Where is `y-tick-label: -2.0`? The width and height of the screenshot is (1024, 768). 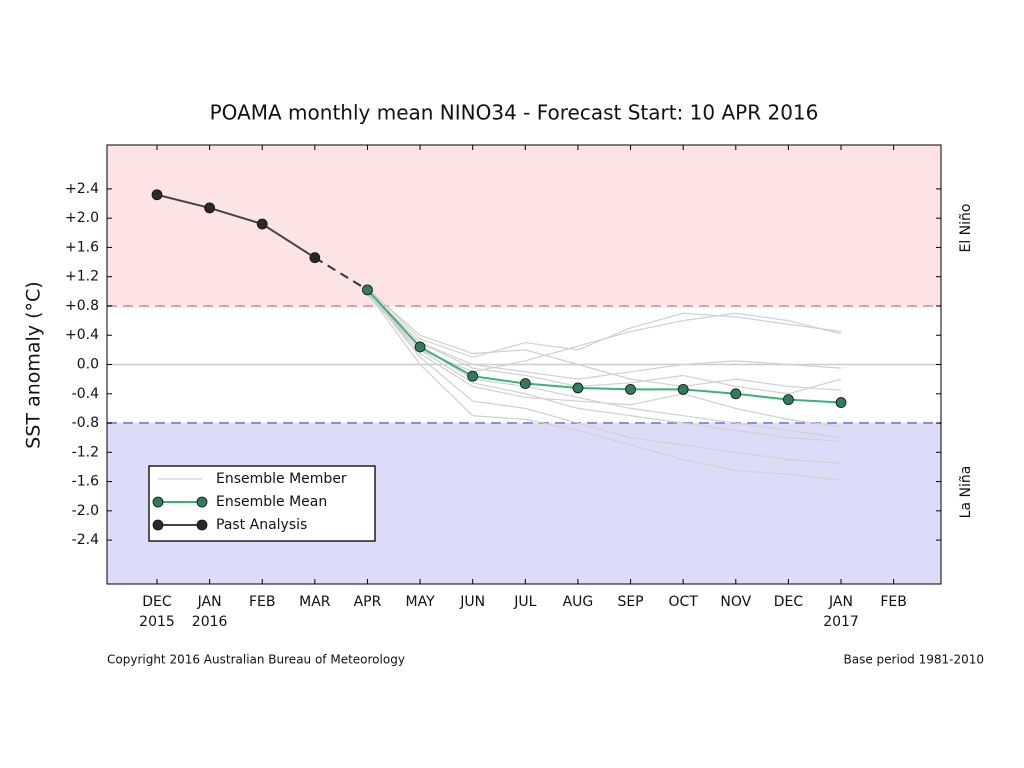
y-tick-label: -2.0 is located at coordinates (85, 511).